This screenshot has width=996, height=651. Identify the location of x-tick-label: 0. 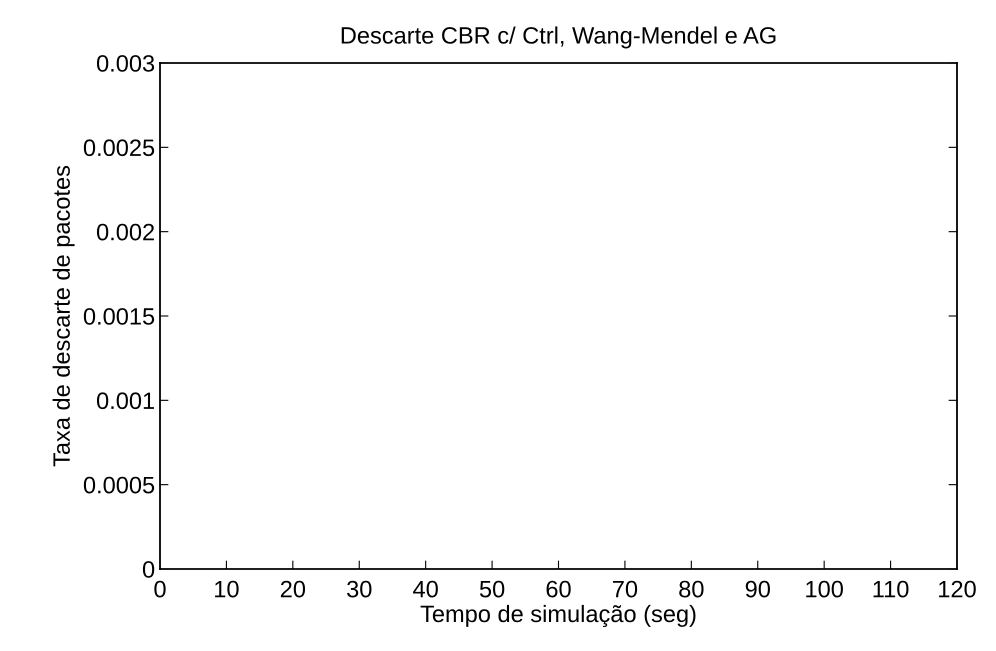
(160, 589).